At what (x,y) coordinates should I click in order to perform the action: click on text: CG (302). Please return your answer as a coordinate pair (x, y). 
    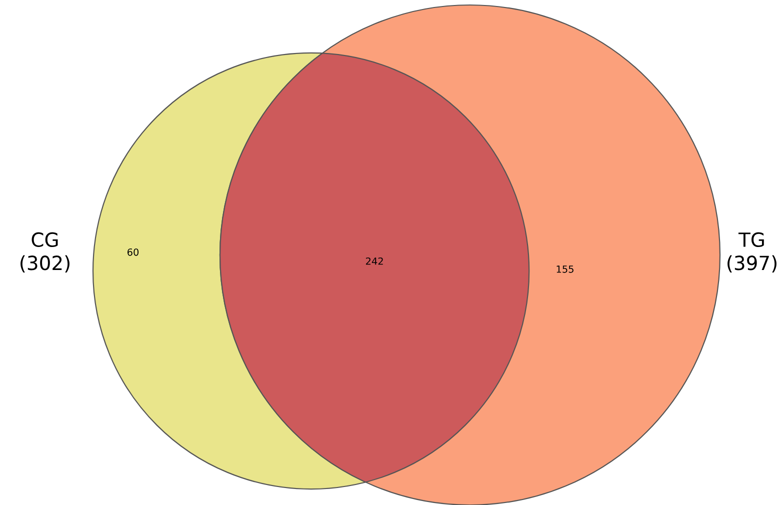
    Looking at the image, I should click on (45, 252).